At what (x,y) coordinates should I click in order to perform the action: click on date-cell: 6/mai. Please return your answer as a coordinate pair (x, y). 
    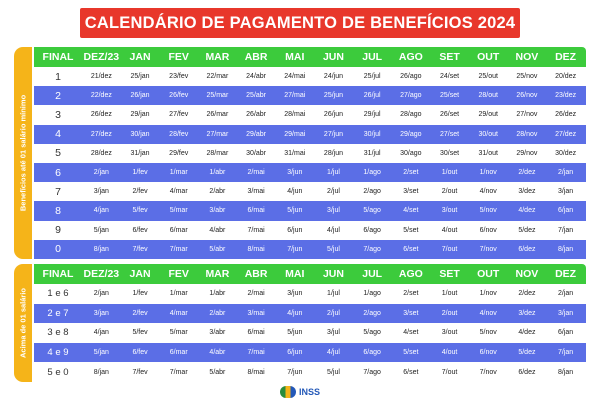
    Looking at the image, I should click on (256, 211).